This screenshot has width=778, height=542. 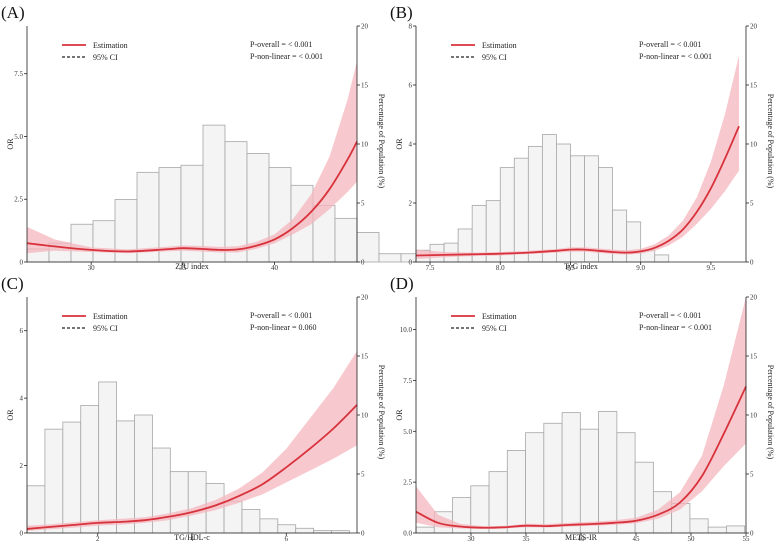 I want to click on x-tick-label: 8.5, so click(x=570, y=268).